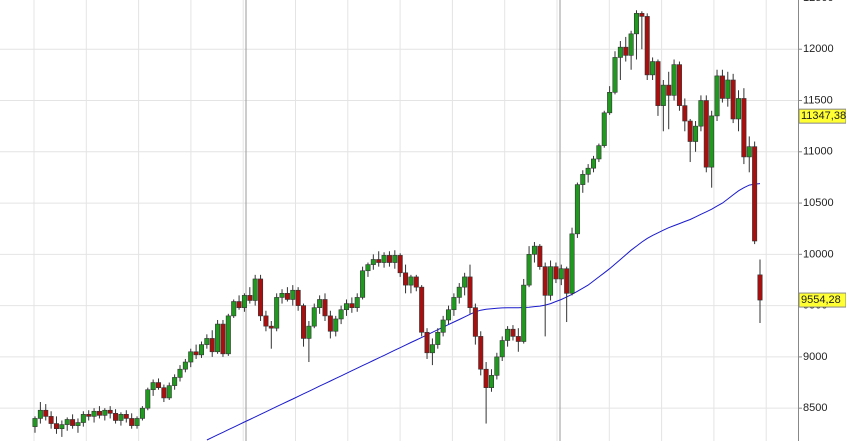  I want to click on price-label: 11347,38, so click(823, 116).